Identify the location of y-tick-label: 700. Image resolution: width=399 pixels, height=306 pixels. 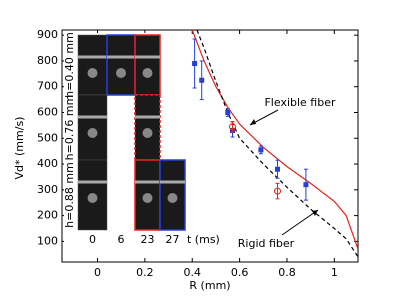
(47, 86).